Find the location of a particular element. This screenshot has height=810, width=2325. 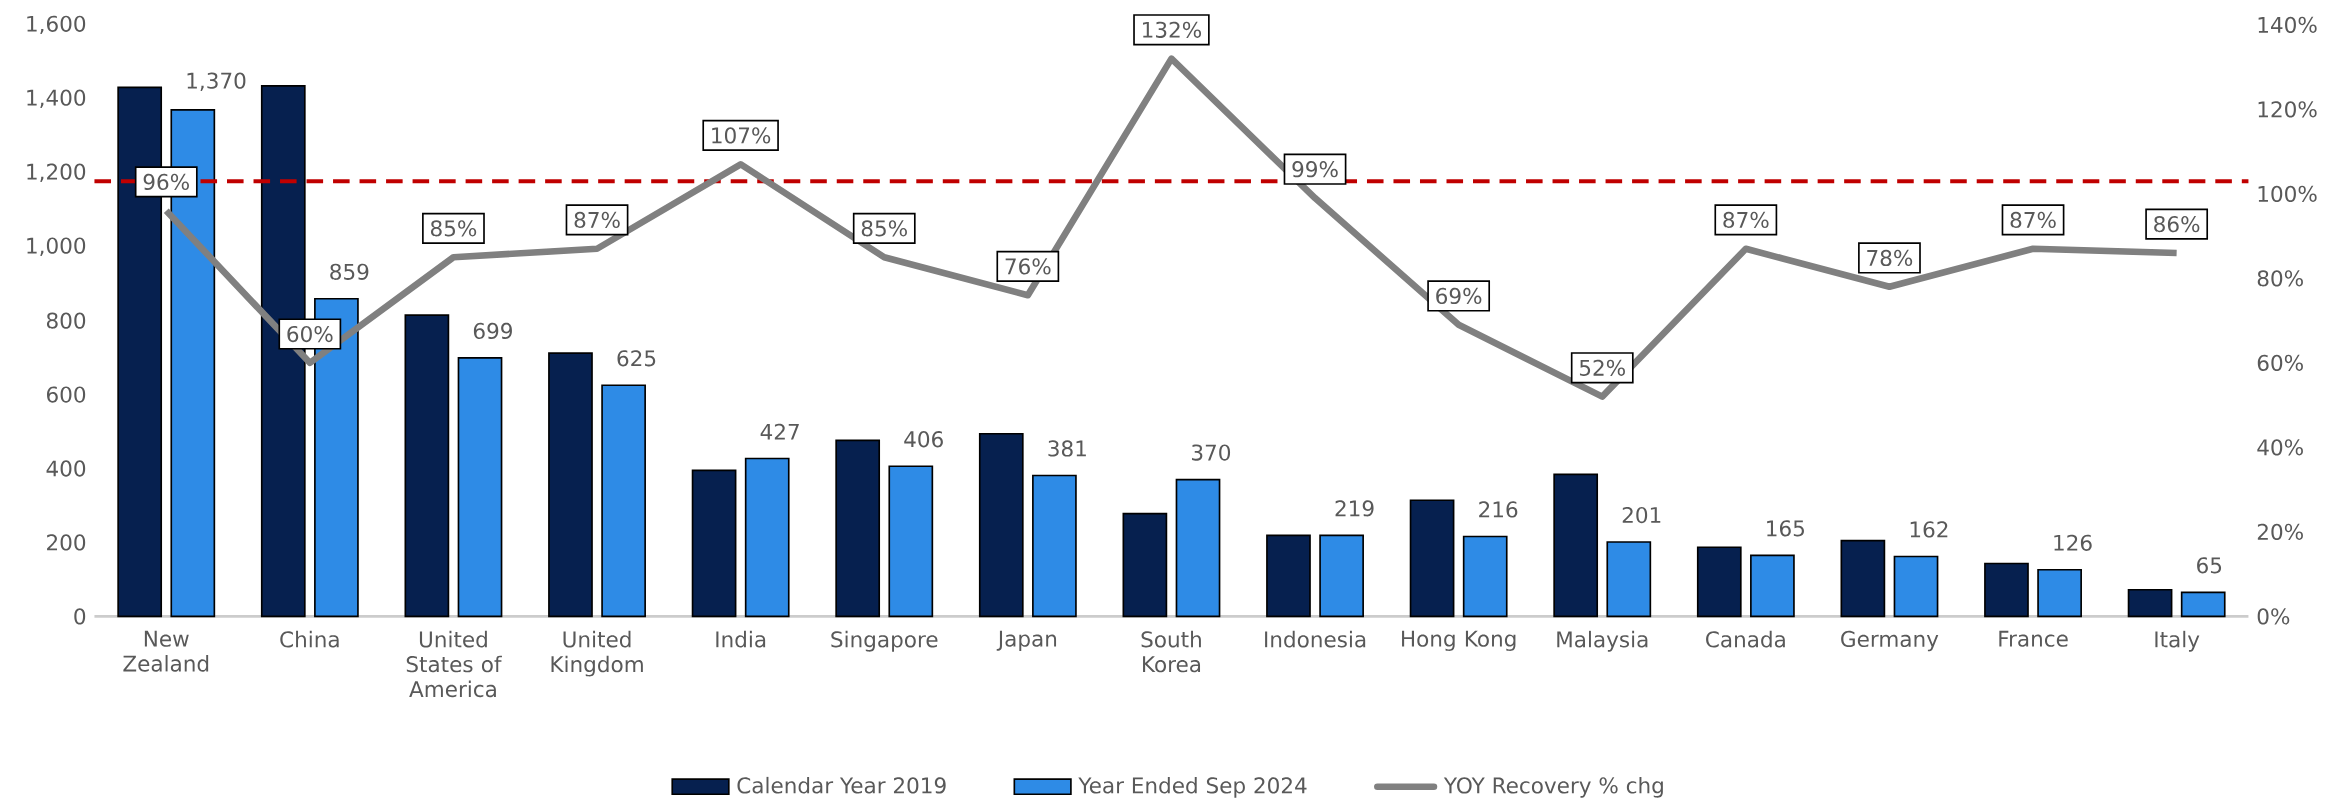

data-label: 381 is located at coordinates (1067, 448).